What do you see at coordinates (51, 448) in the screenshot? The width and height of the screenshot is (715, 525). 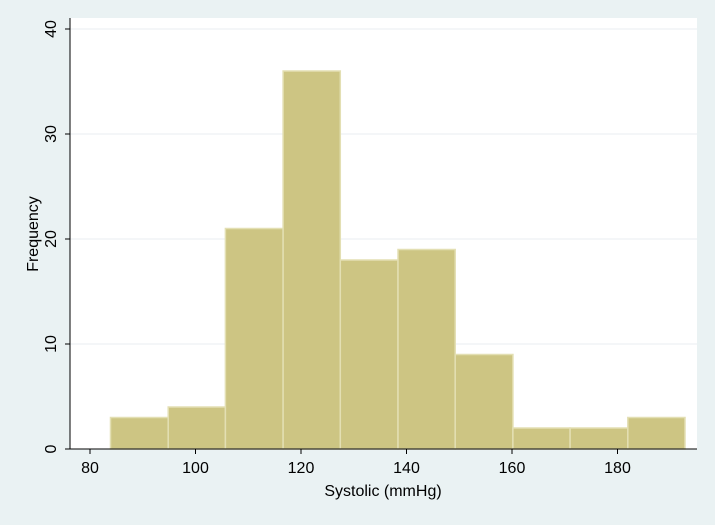 I see `y-tick-label-0: 0` at bounding box center [51, 448].